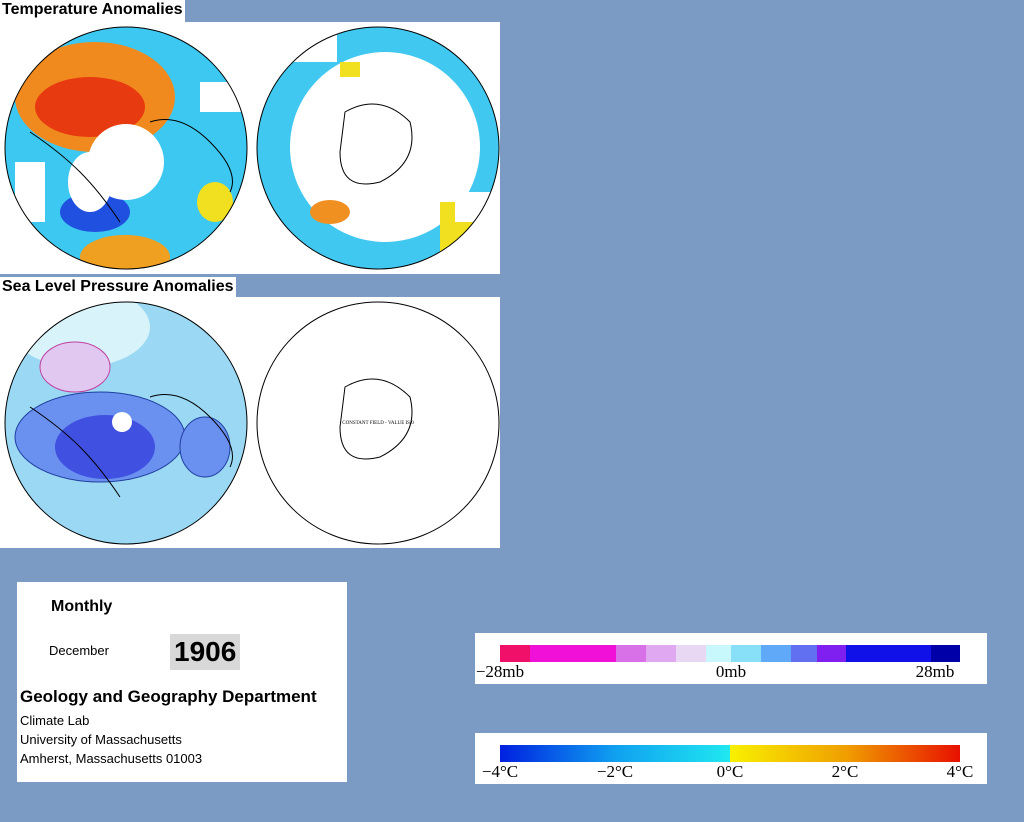 The image size is (1024, 822). What do you see at coordinates (55, 720) in the screenshot?
I see `address-line: Climate Lab` at bounding box center [55, 720].